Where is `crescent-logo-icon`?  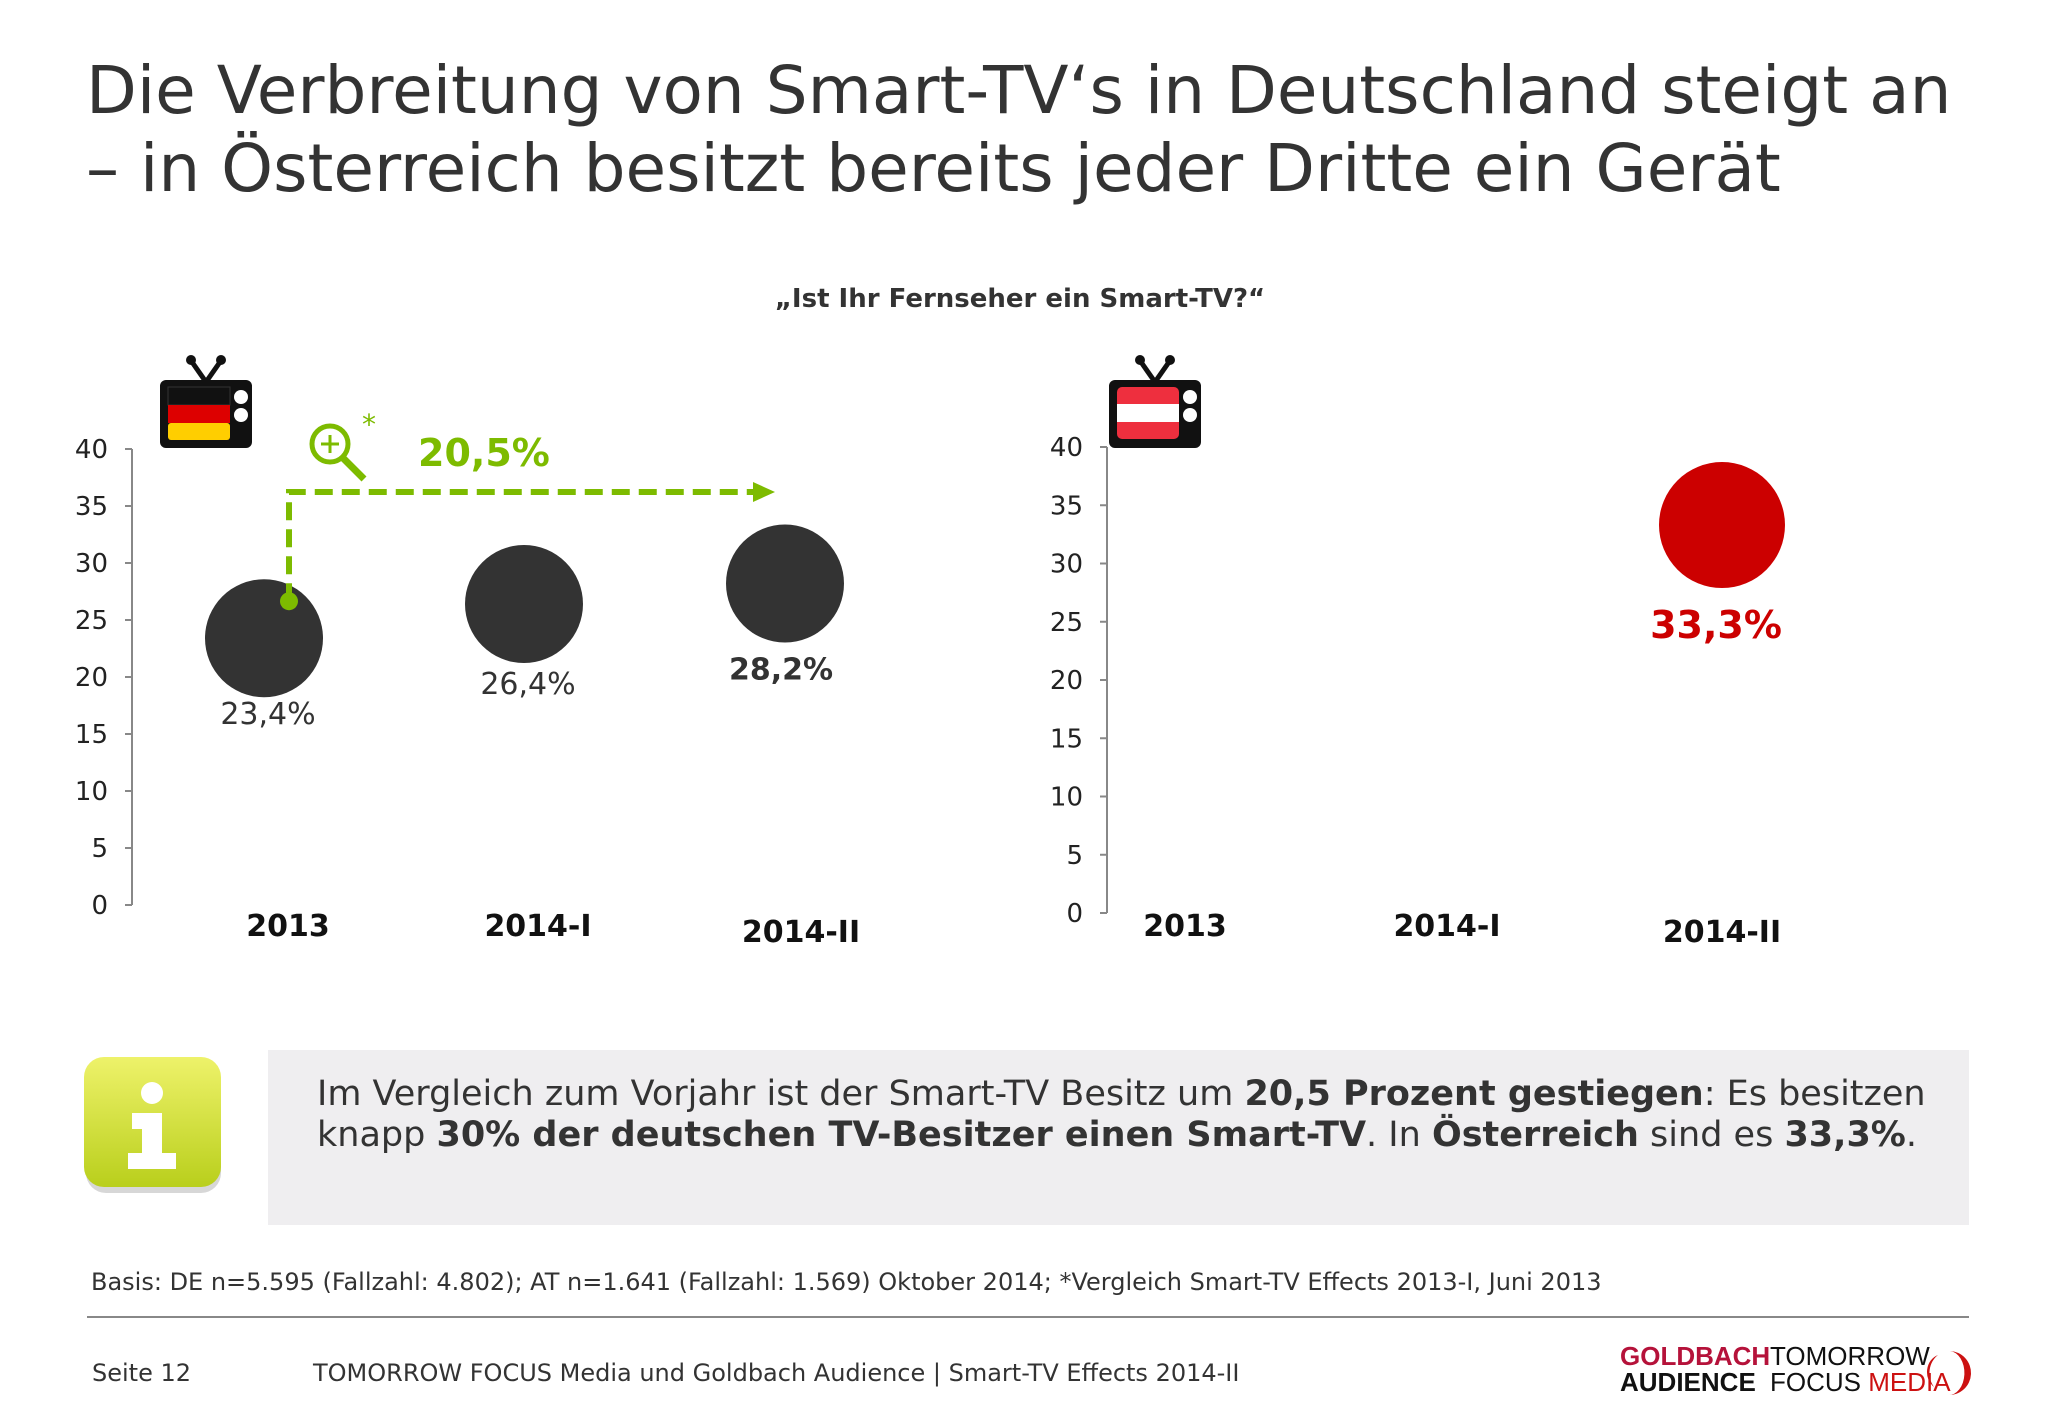 crescent-logo-icon is located at coordinates (1949, 1373).